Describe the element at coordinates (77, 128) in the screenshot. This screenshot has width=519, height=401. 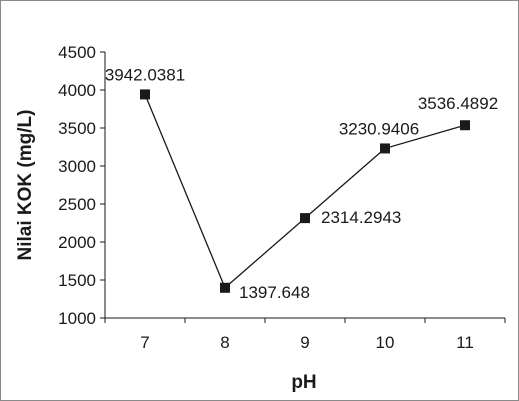
I see `y-tick-label: 3500` at that location.